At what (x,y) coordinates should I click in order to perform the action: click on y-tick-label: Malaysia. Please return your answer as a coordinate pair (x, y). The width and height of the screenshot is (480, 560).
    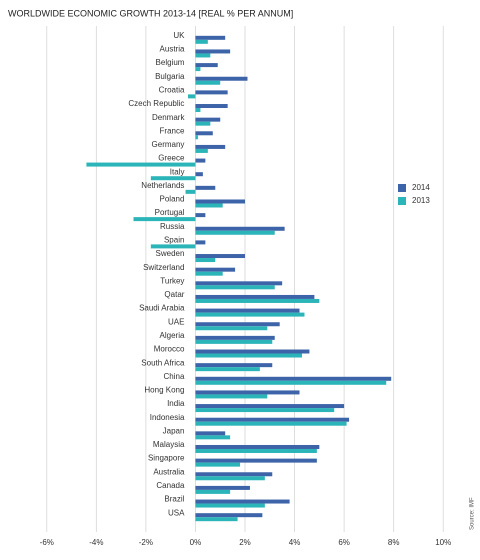
    Looking at the image, I should click on (169, 444).